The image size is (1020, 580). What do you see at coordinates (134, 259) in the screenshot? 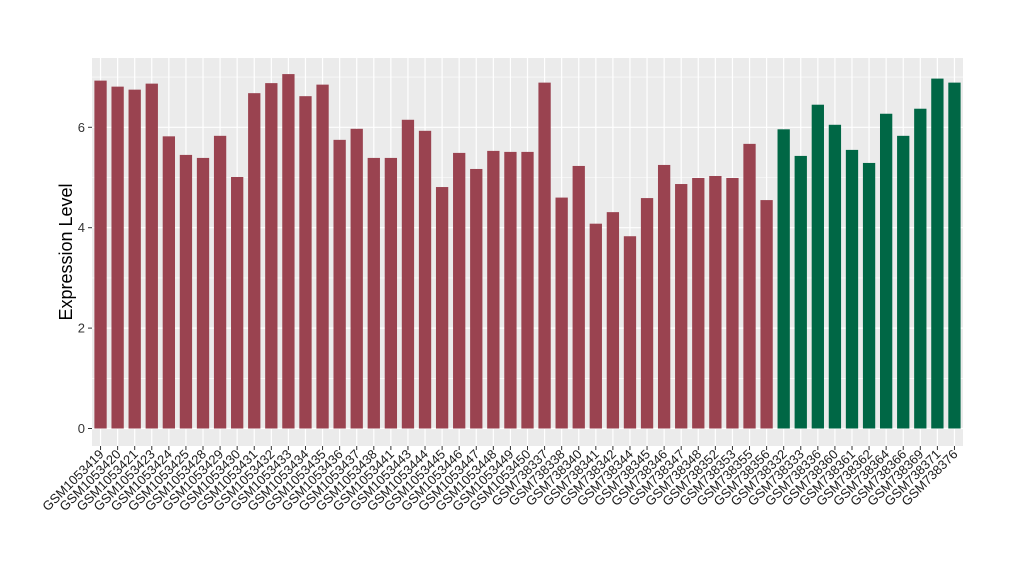
I see `bar-GSM1053421` at bounding box center [134, 259].